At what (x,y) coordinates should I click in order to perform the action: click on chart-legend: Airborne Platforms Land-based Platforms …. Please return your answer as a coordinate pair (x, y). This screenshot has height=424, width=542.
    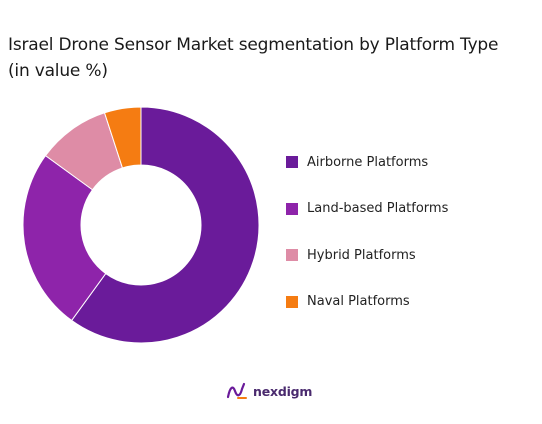
    Looking at the image, I should click on (367, 243).